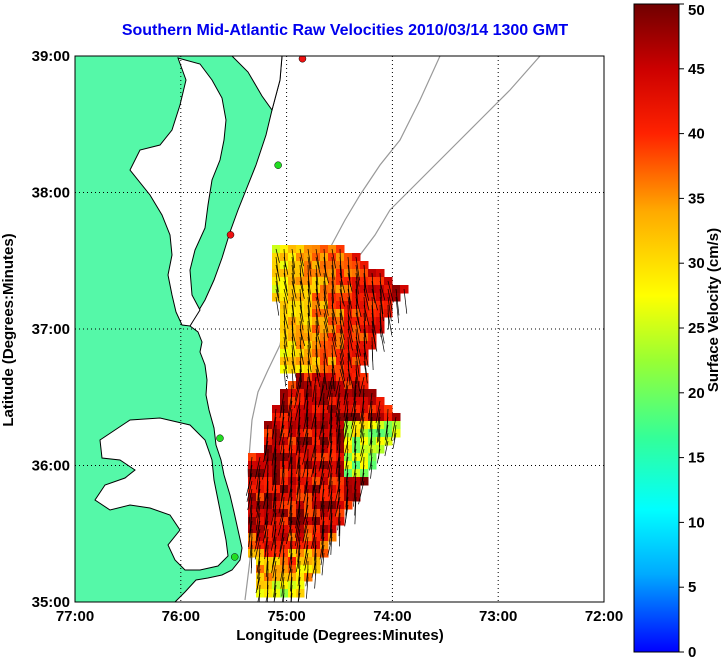  I want to click on colorbar, so click(656, 328).